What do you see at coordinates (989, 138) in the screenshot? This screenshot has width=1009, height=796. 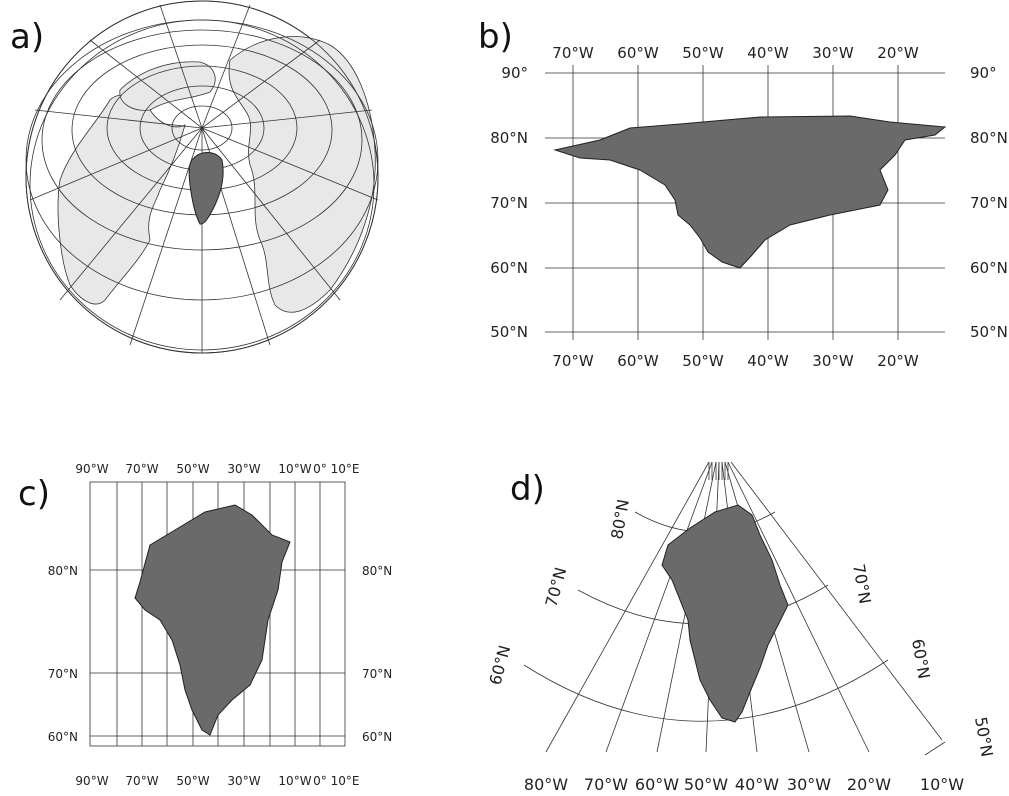 I see `b-right-lat-1: 80°N` at bounding box center [989, 138].